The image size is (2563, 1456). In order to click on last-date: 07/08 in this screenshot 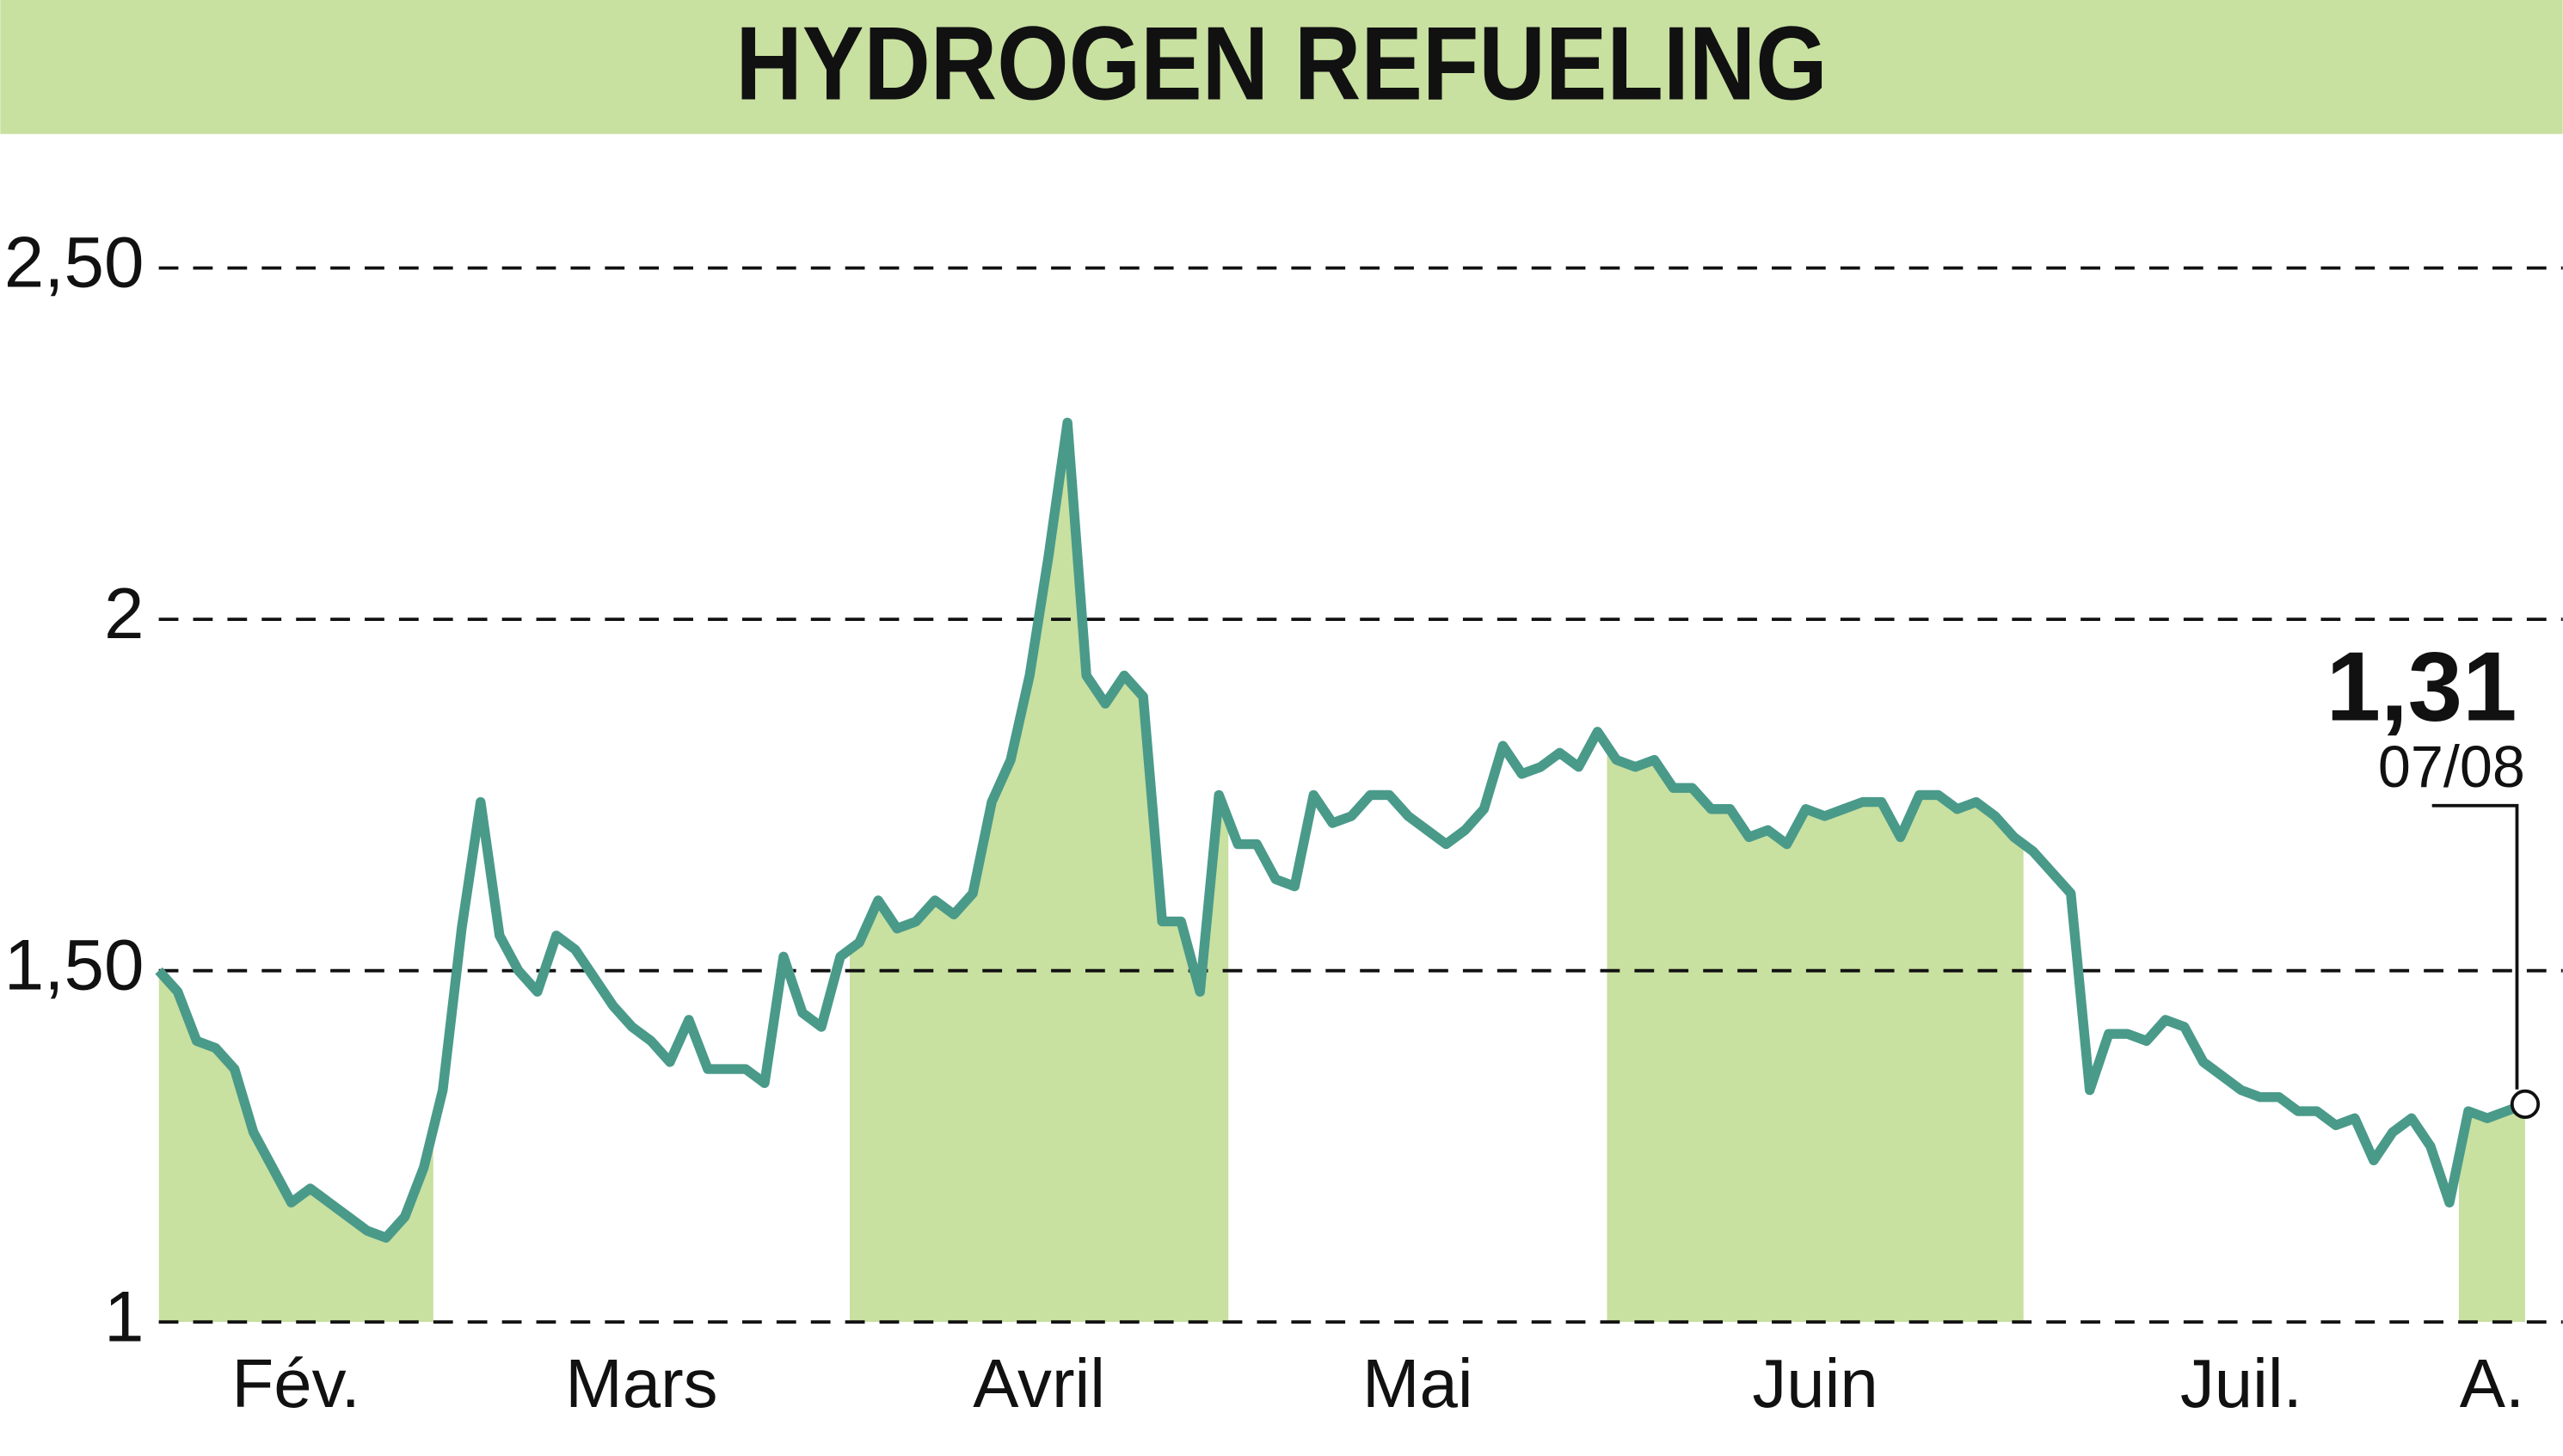, I will do `click(2451, 767)`.